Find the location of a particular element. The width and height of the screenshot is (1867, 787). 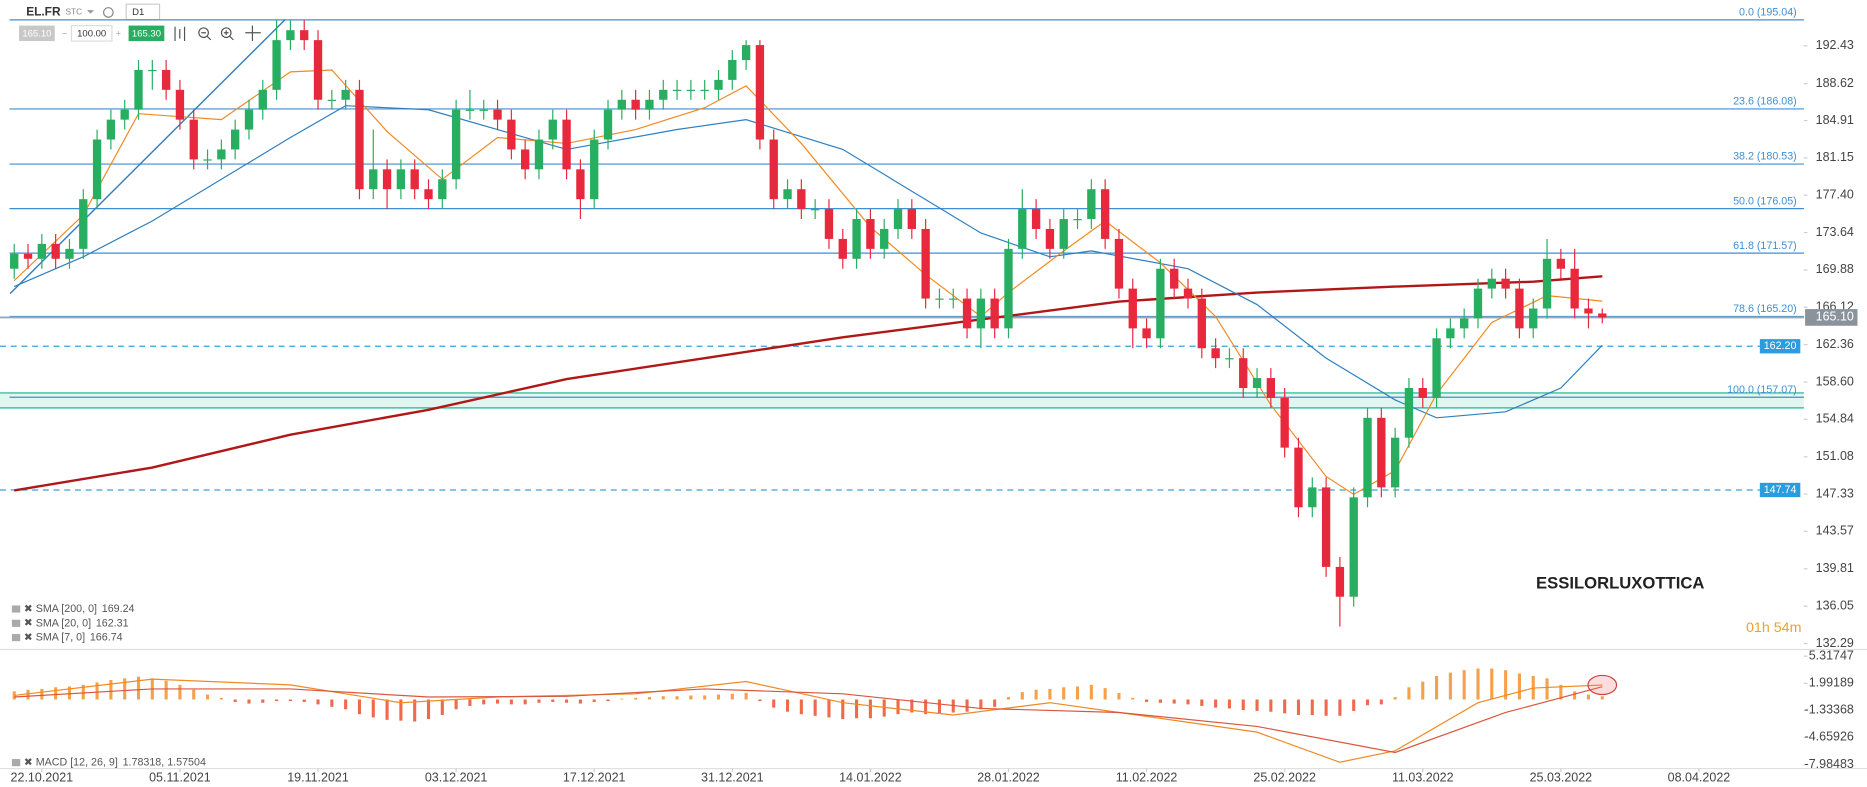

bid: 165.10 is located at coordinates (36, 33).